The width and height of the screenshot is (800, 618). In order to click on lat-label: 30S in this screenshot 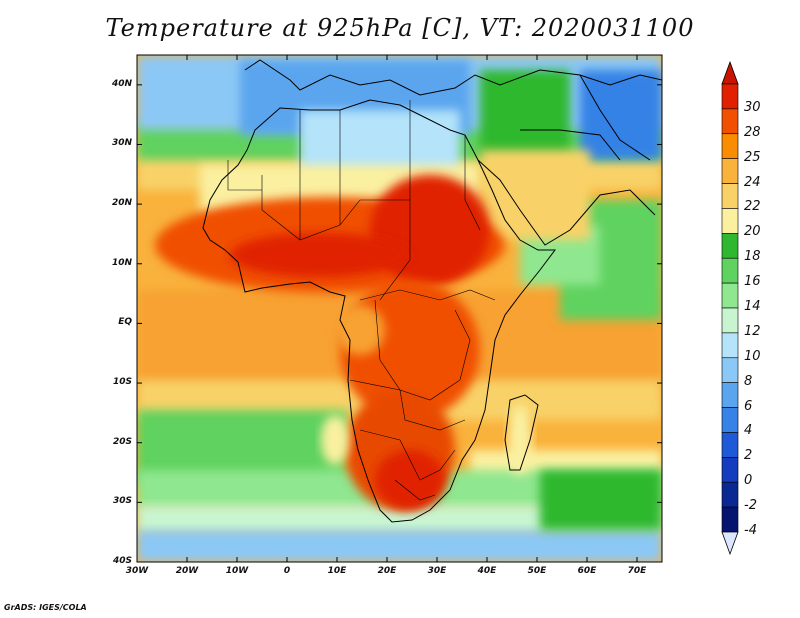, I will do `click(122, 501)`.